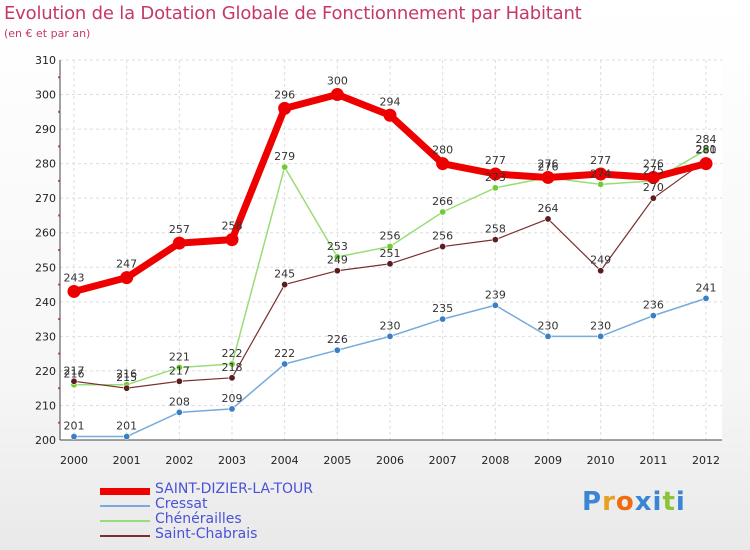 The height and width of the screenshot is (550, 750). Describe the element at coordinates (45, 405) in the screenshot. I see `y-tick-label: 210` at that location.